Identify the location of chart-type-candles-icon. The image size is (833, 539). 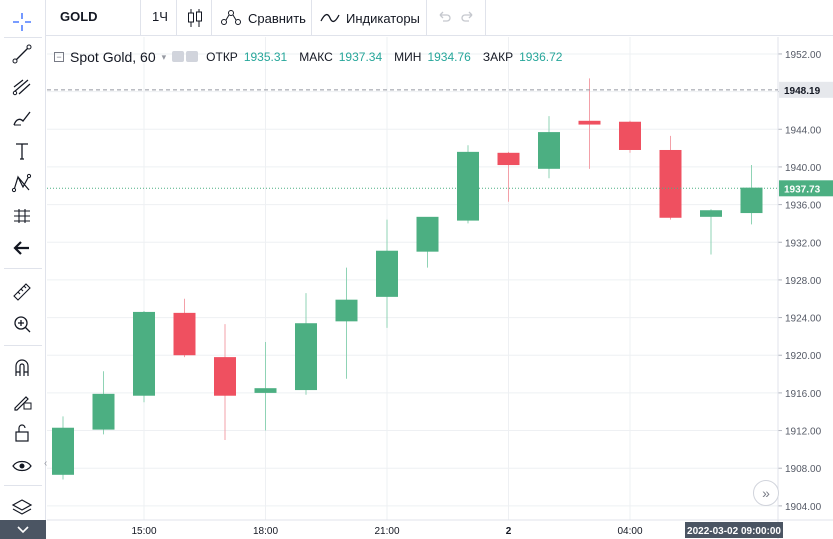
(195, 18).